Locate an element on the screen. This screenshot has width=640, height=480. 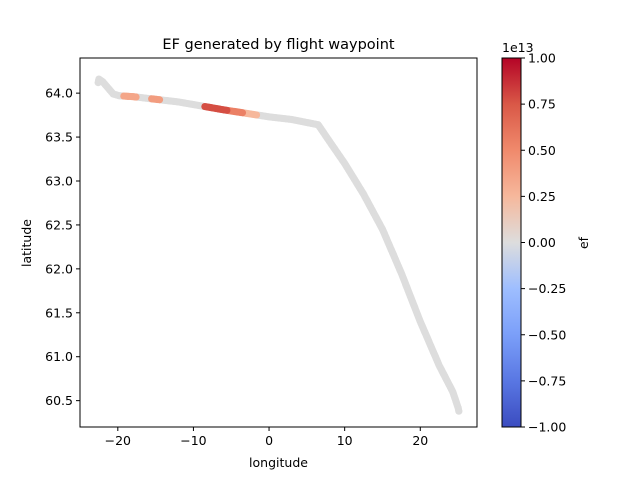
colorbar-tick-label: −0.25 is located at coordinates (547, 288).